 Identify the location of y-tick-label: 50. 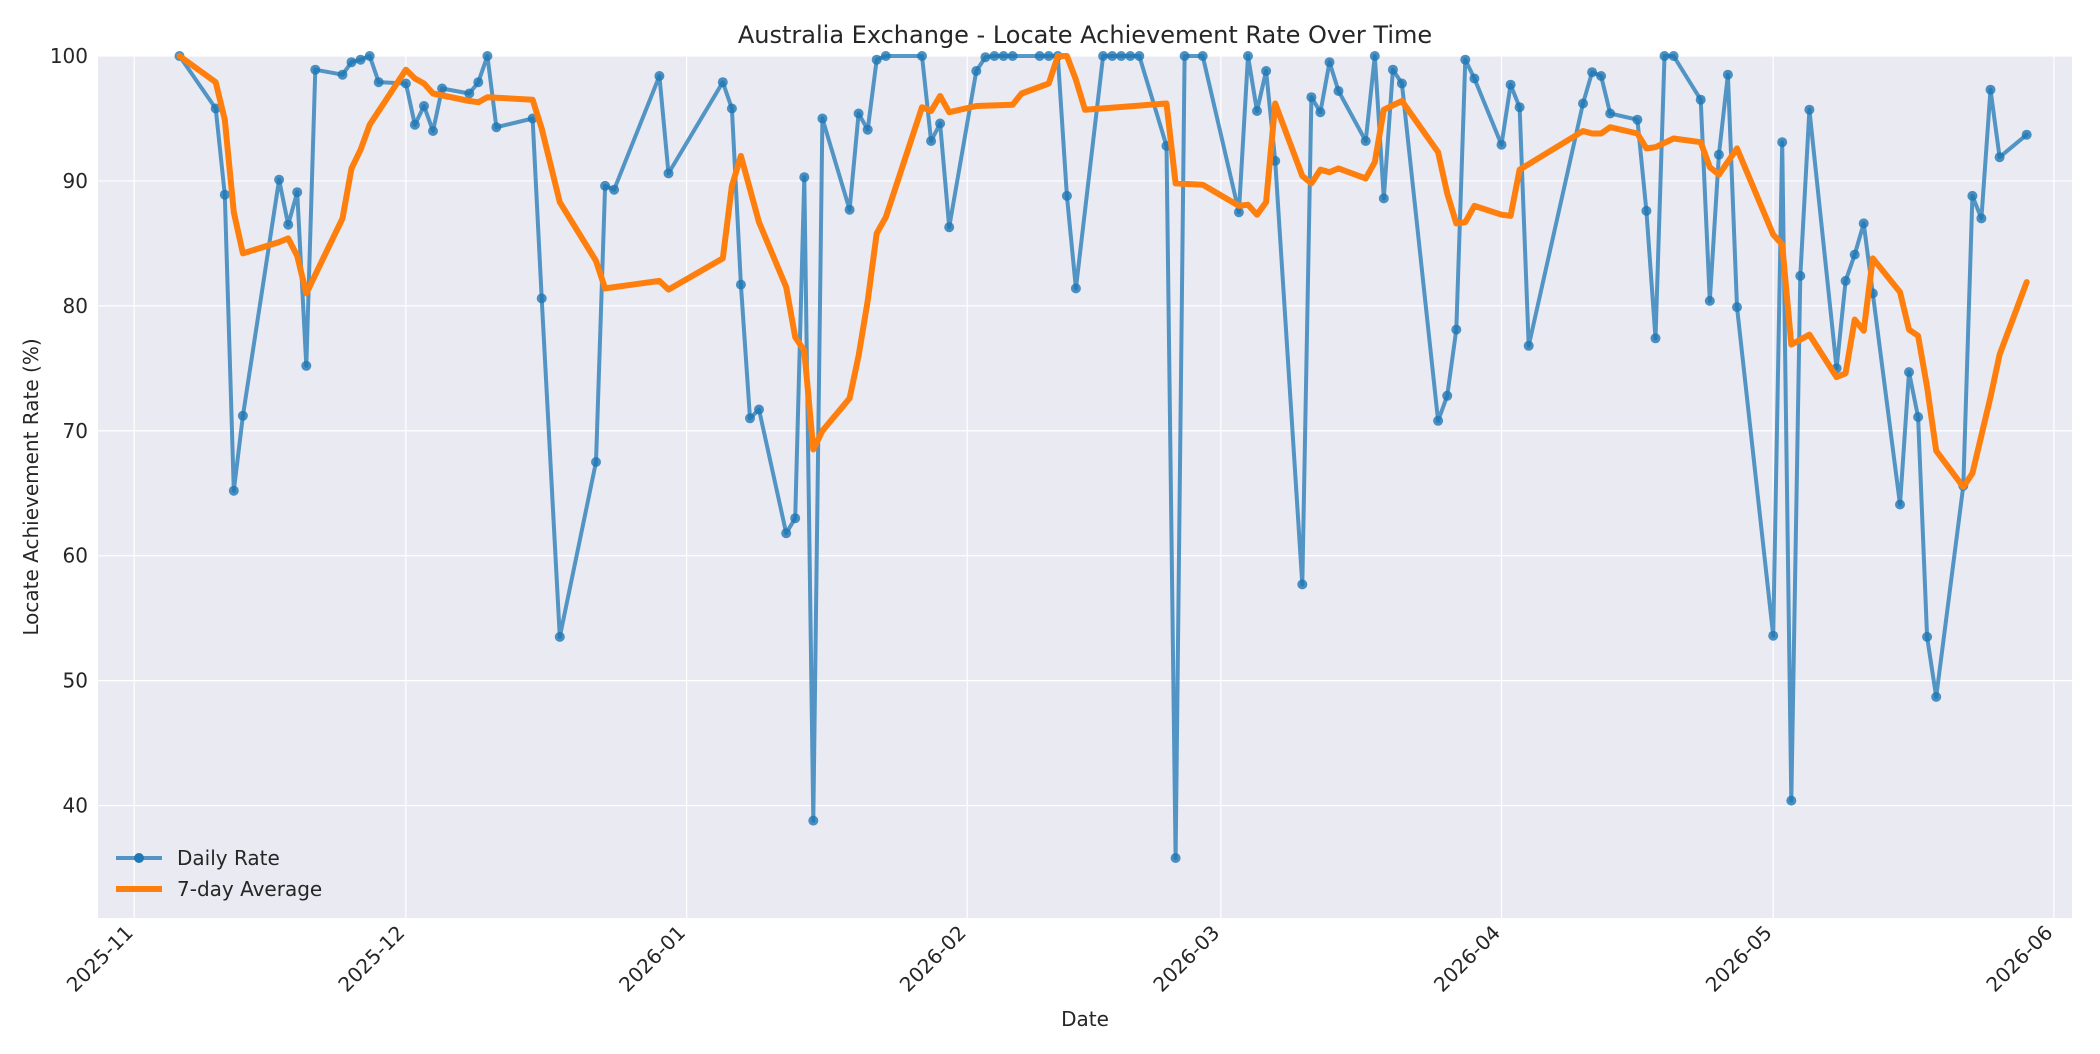
(75, 681).